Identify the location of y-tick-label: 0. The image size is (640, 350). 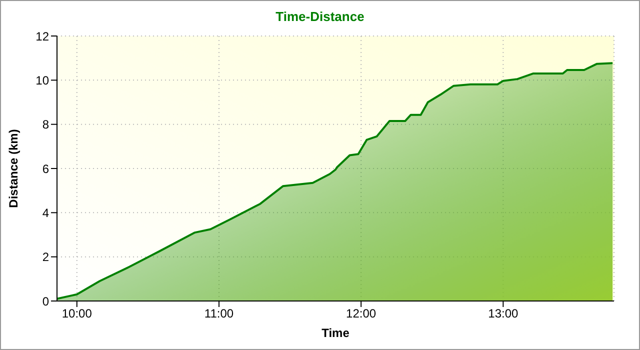
(46, 301).